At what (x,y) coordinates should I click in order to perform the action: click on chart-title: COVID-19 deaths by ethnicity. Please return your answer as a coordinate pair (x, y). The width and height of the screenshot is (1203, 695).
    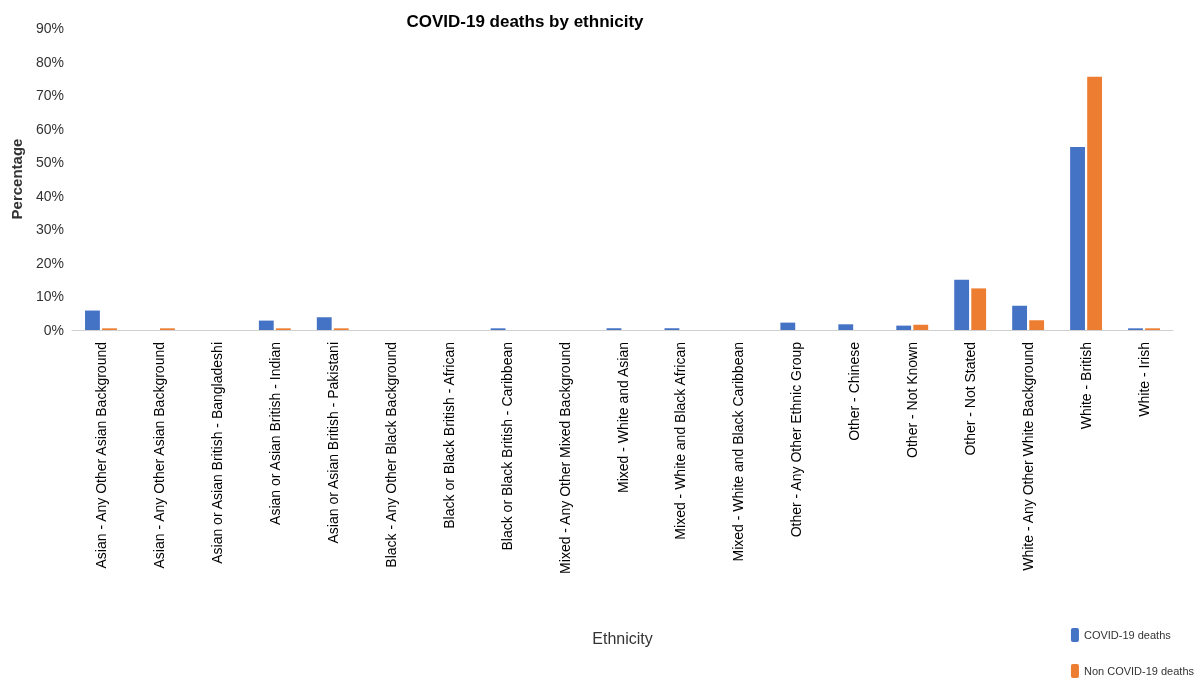
    Looking at the image, I should click on (525, 21).